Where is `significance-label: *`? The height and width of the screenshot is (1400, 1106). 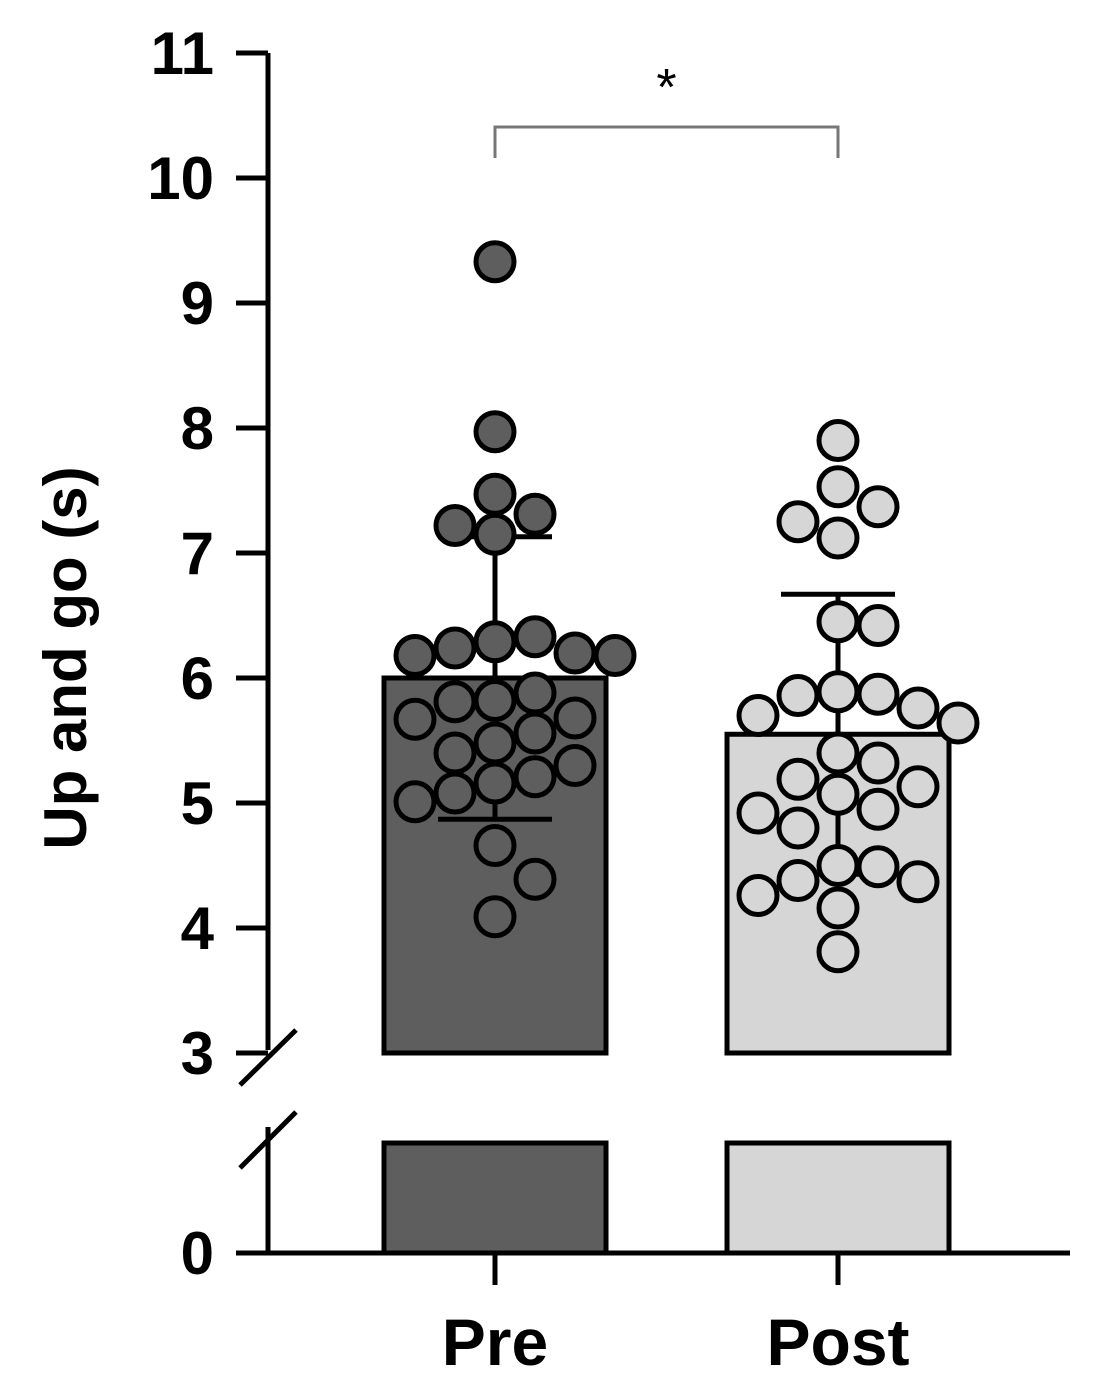 significance-label: * is located at coordinates (666, 88).